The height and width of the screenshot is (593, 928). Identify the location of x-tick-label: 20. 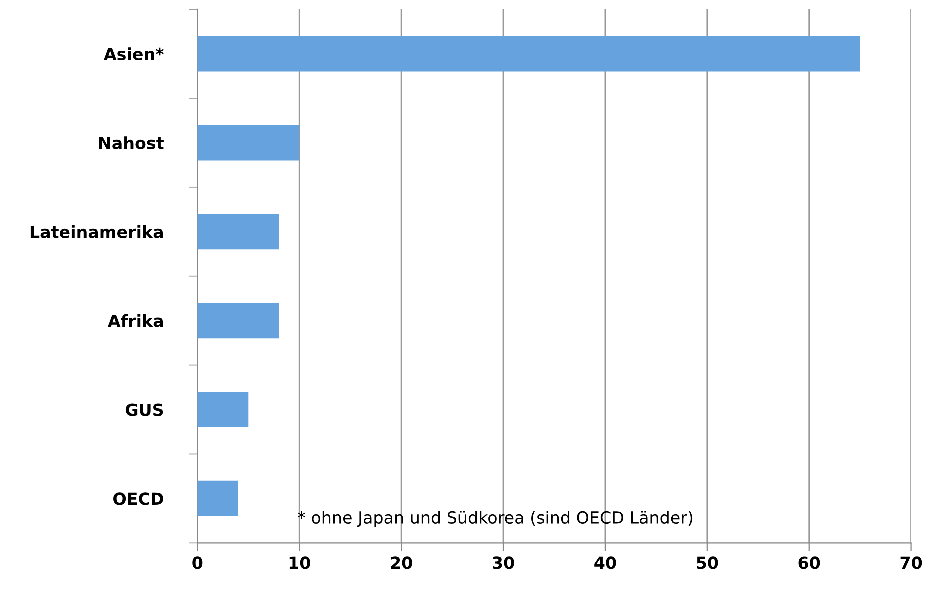
(401, 563).